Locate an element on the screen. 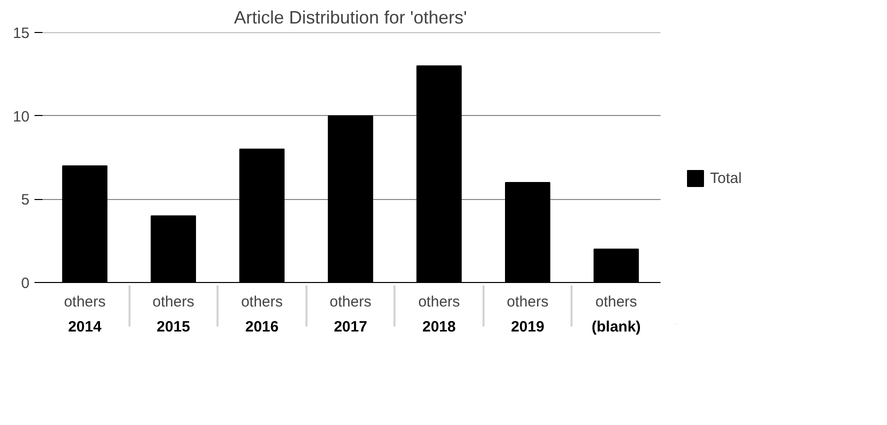  category-label: others 2014 is located at coordinates (85, 315).